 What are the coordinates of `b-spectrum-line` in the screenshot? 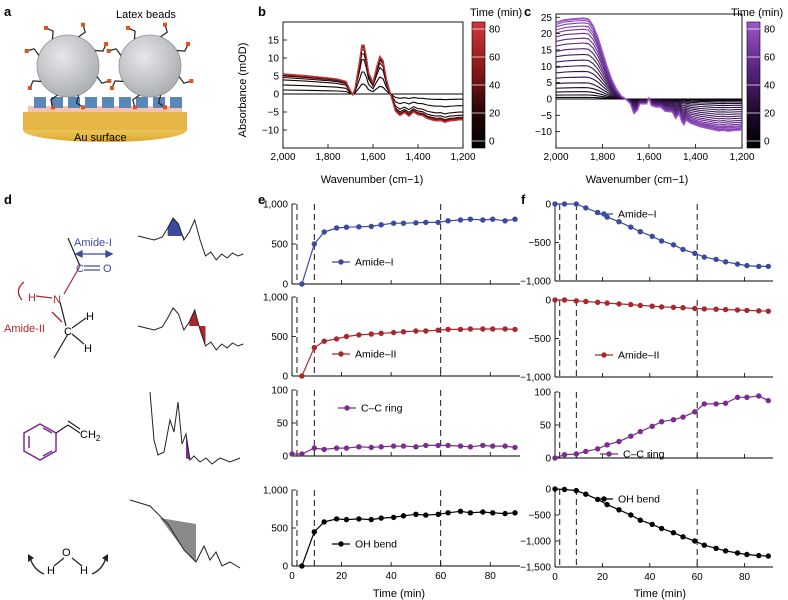 It's located at (372, 84).